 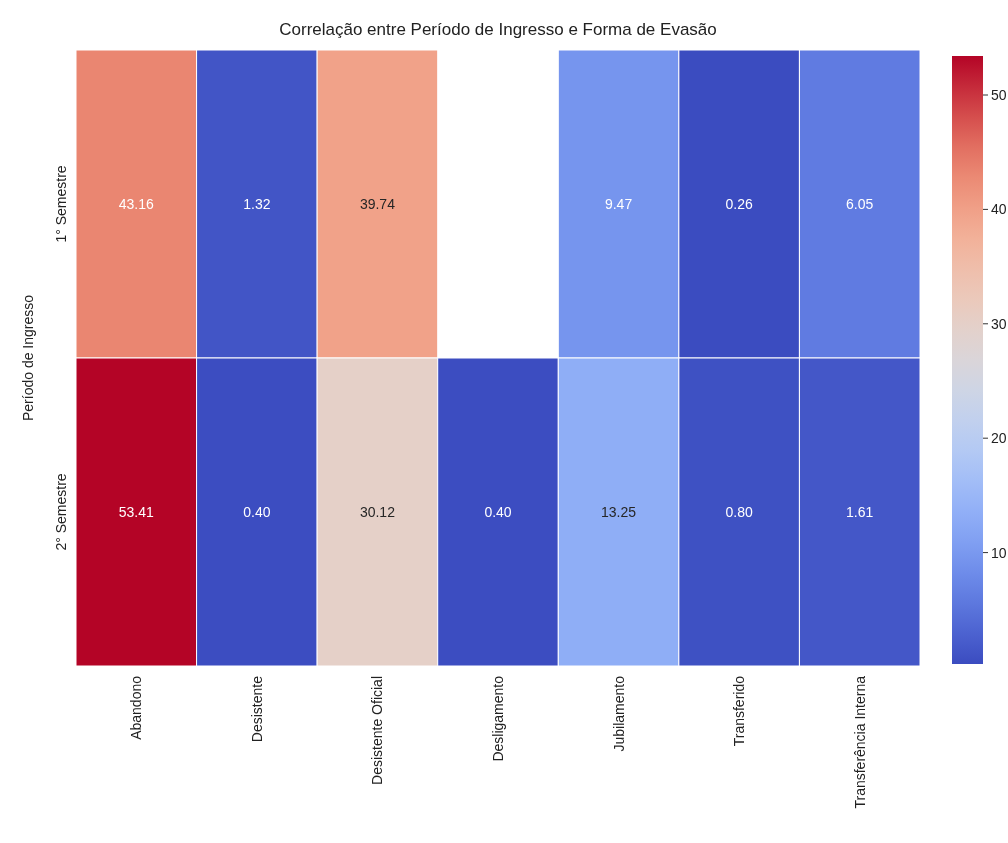 I want to click on y-tick-label: 1° Semestre, so click(x=61, y=204).